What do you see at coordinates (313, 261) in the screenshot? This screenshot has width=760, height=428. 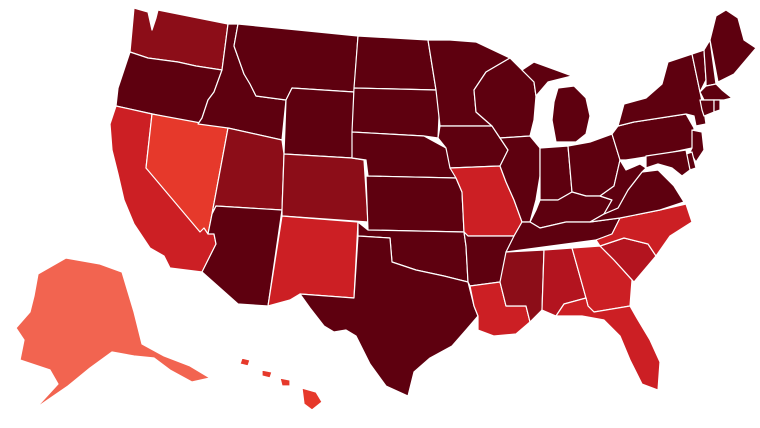 I see `state-new-mexico` at bounding box center [313, 261].